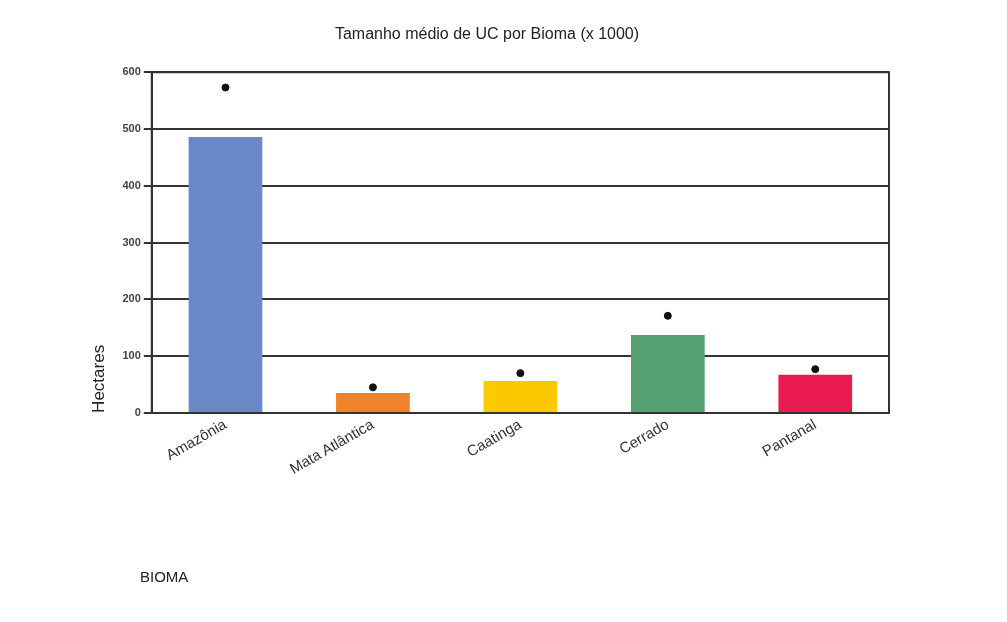 This screenshot has width=1007, height=622. I want to click on y-tick-label: 300, so click(131, 241).